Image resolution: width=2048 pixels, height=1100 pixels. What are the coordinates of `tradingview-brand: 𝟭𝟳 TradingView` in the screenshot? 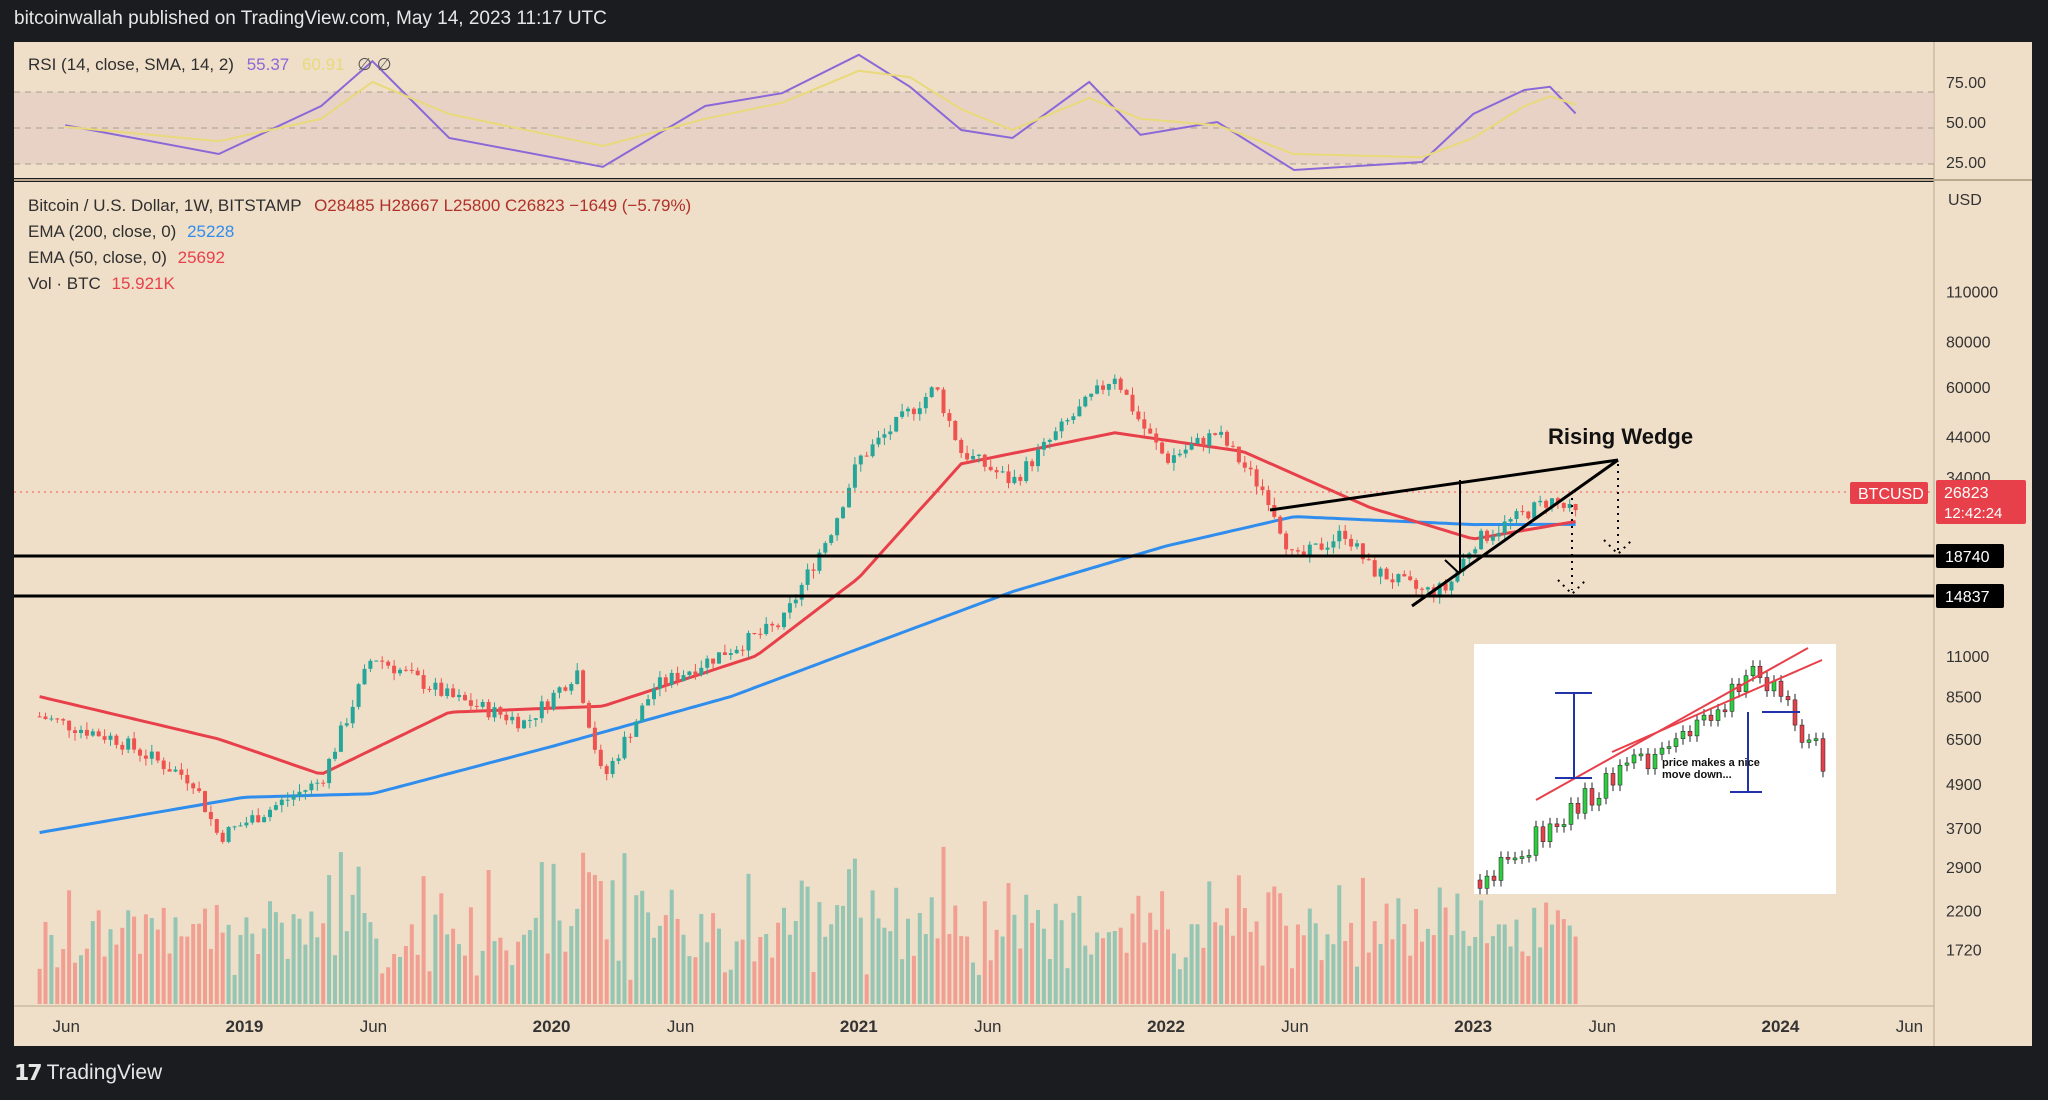 It's located at (88, 1073).